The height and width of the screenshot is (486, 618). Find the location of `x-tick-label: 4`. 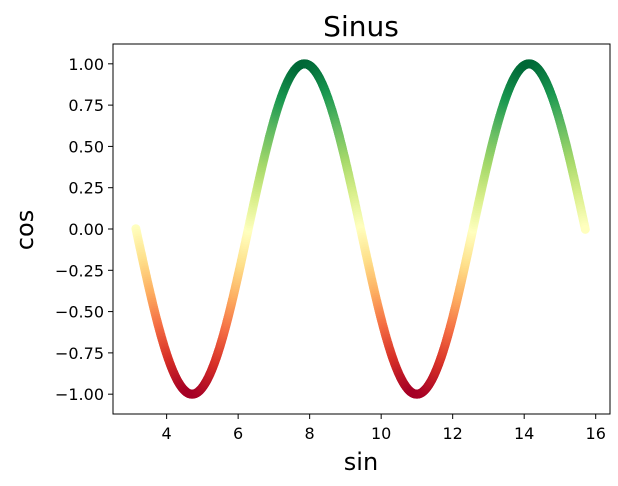

x-tick-label: 4 is located at coordinates (167, 433).